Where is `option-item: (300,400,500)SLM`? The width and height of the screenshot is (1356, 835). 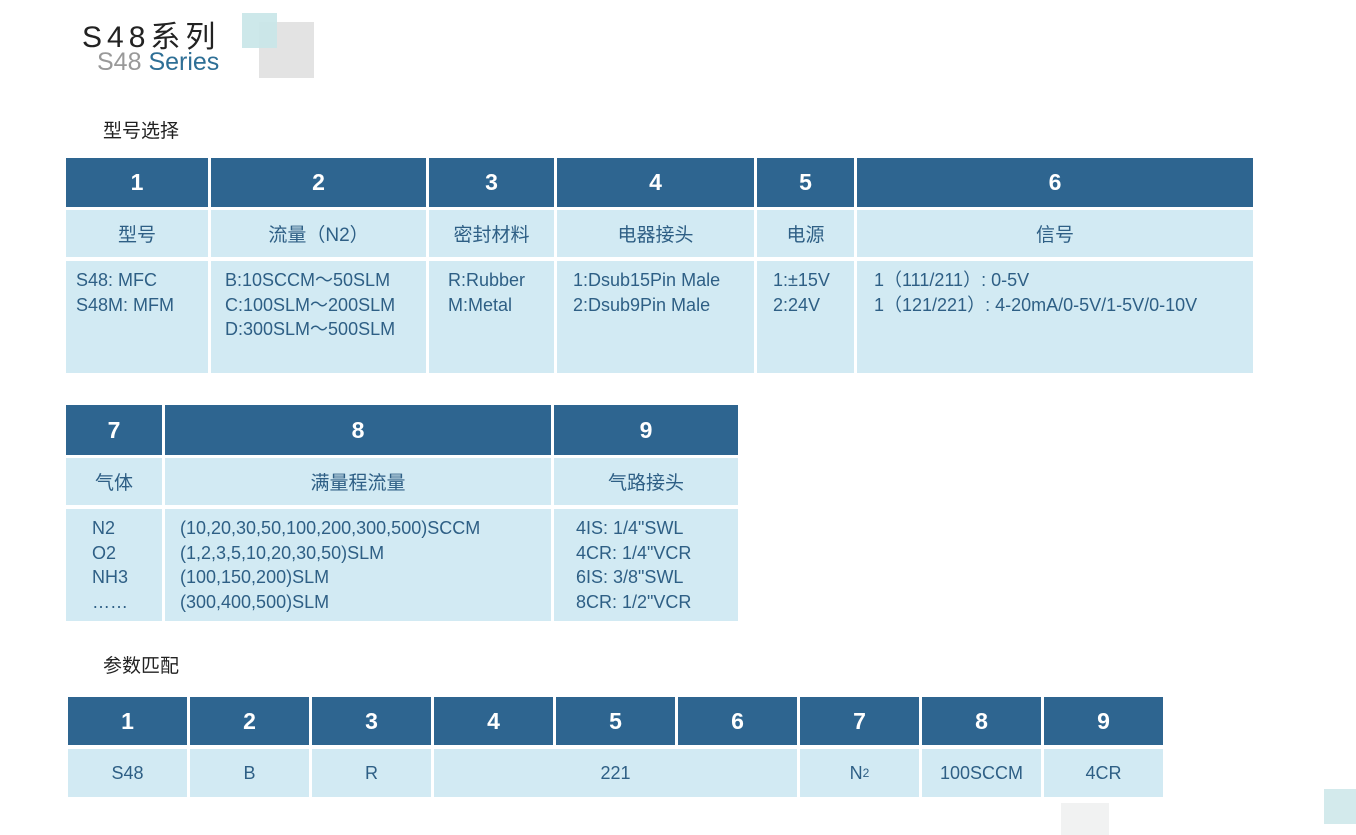
option-item: (300,400,500)SLM is located at coordinates (255, 601).